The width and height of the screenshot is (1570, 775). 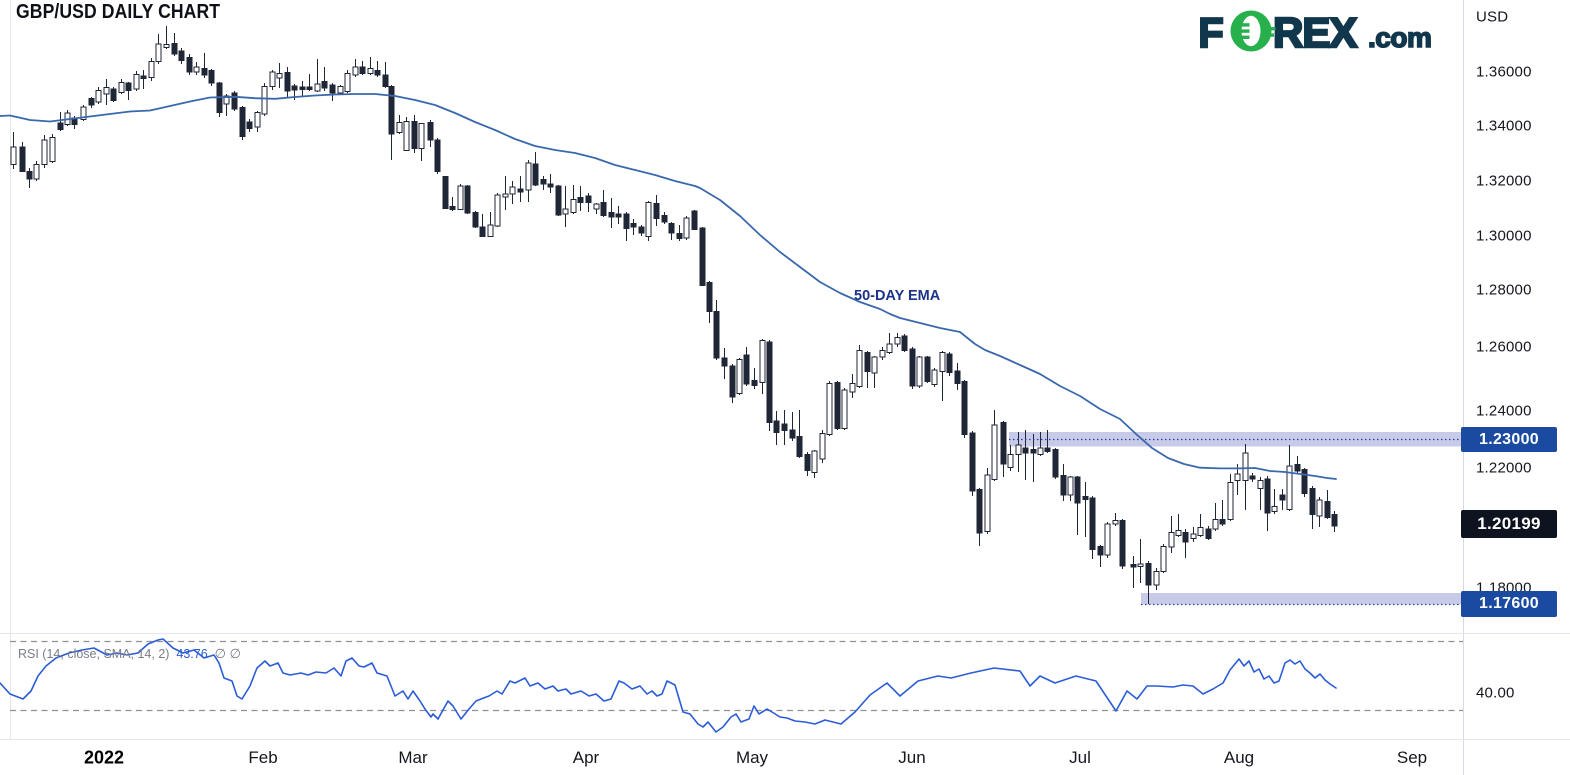 What do you see at coordinates (1212, 31) in the screenshot?
I see `svg-text: F` at bounding box center [1212, 31].